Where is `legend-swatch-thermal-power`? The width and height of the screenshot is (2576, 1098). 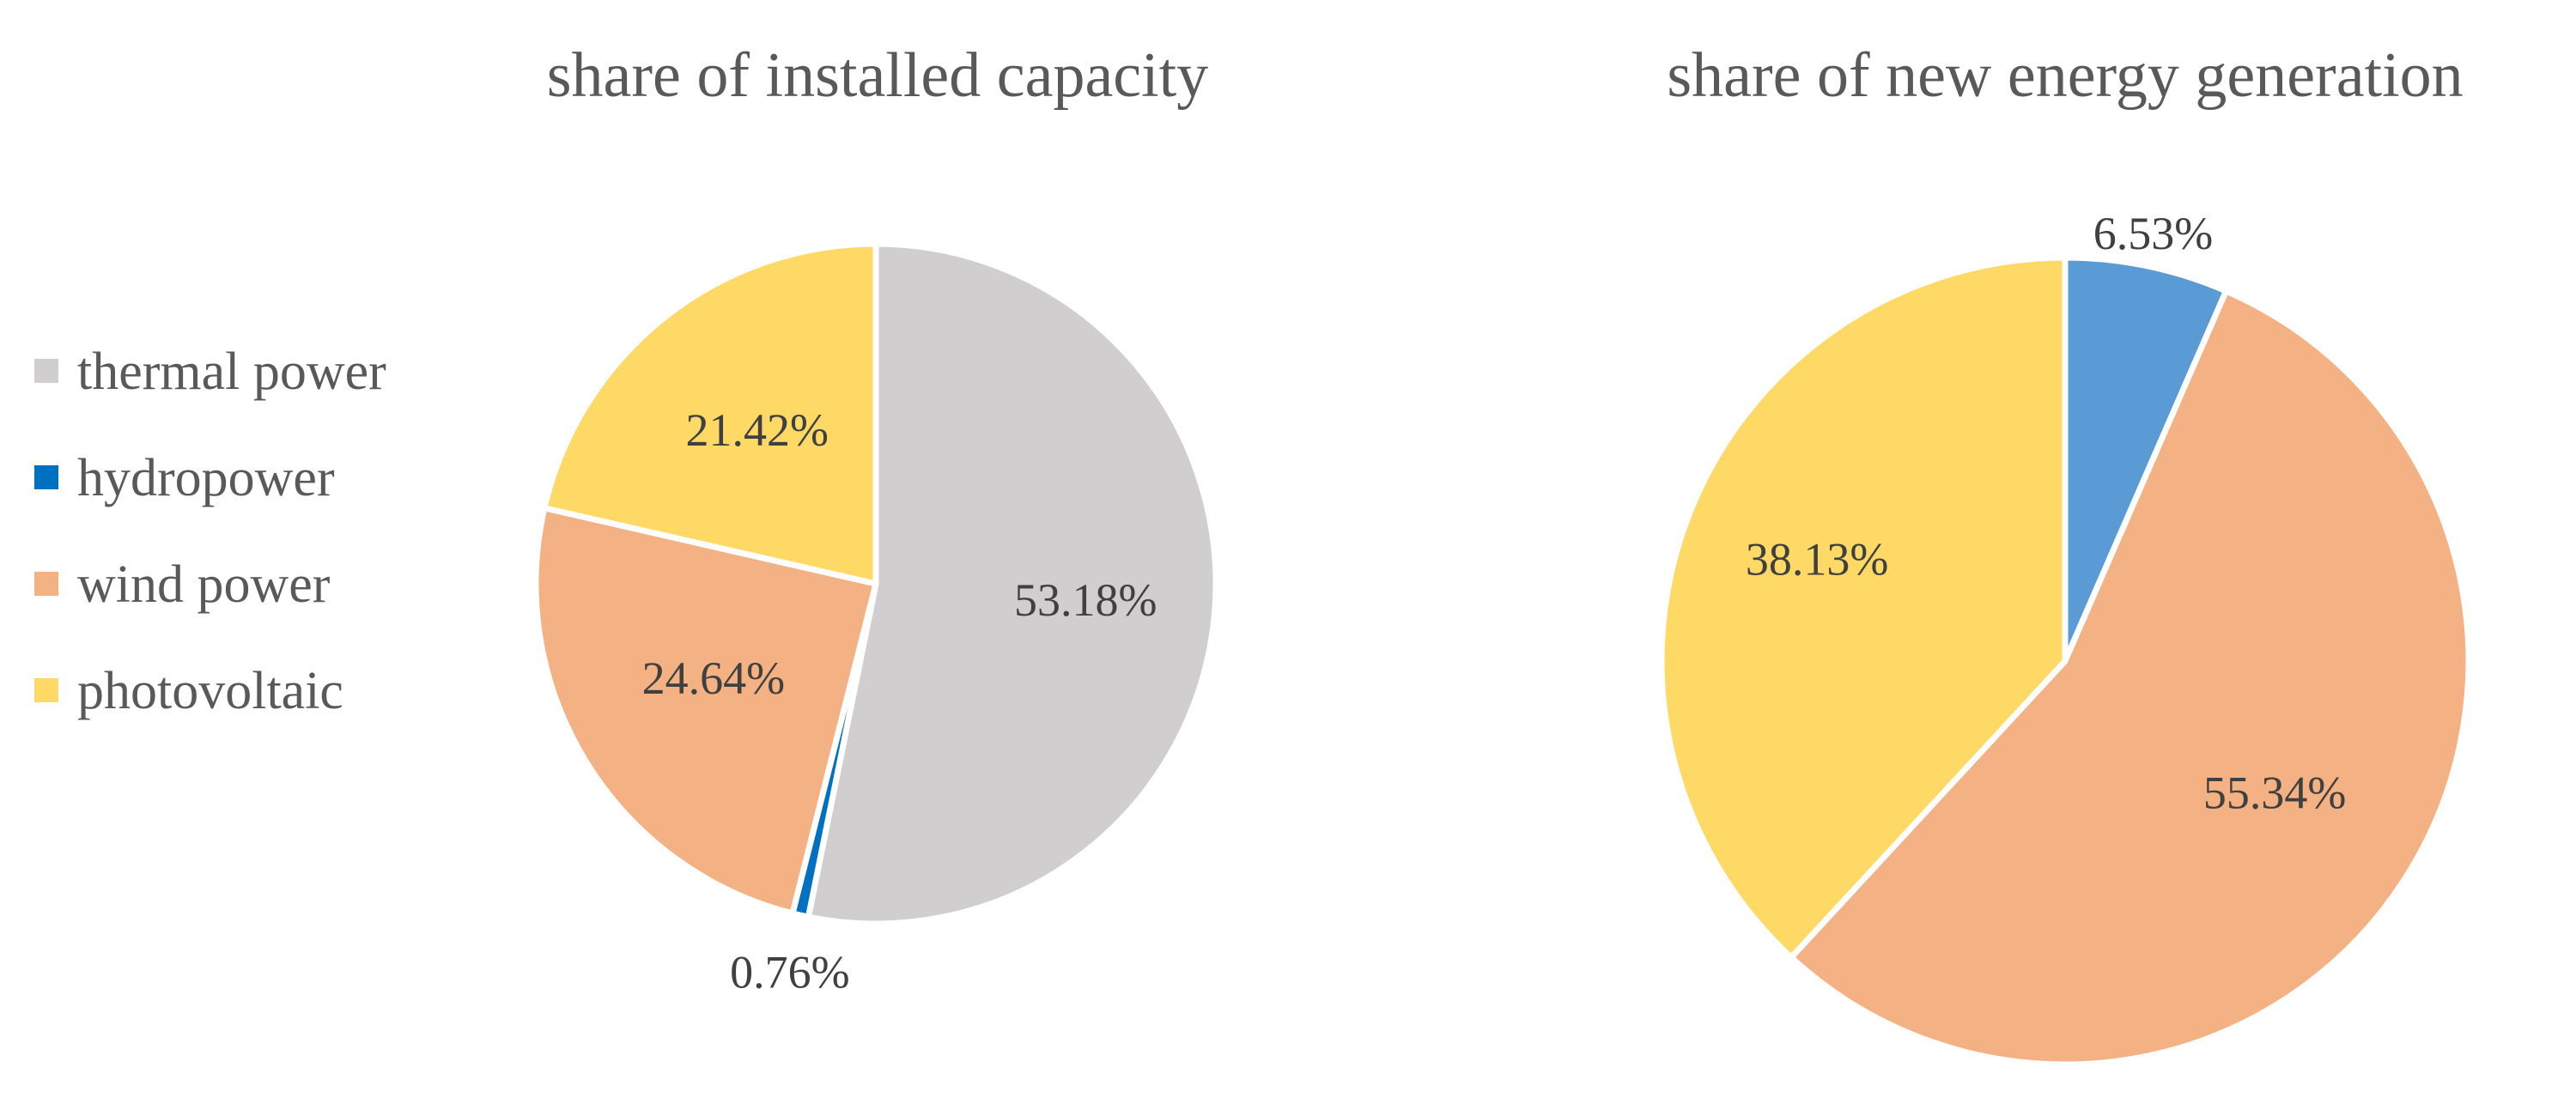 legend-swatch-thermal-power is located at coordinates (46, 371).